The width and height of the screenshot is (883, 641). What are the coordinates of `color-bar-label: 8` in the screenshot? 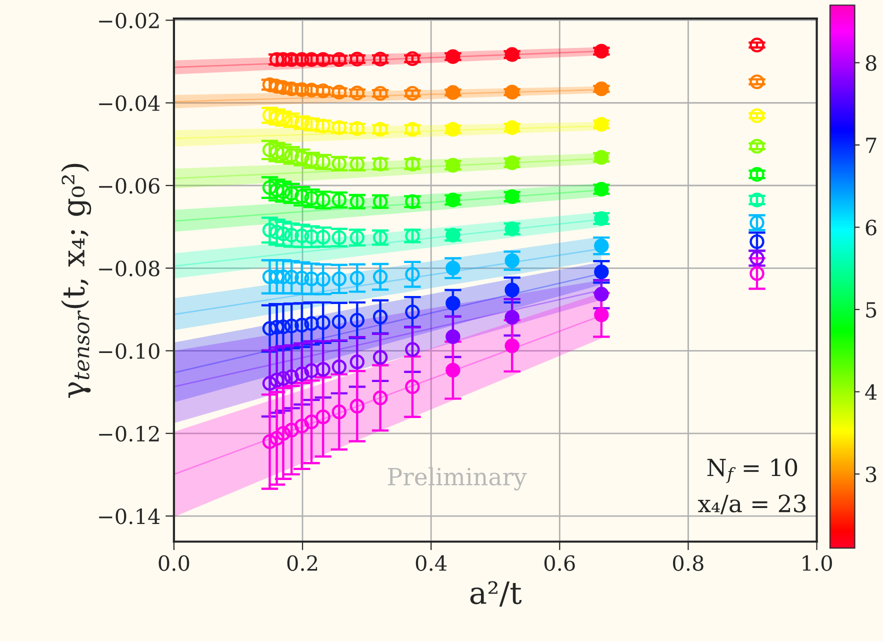 It's located at (871, 63).